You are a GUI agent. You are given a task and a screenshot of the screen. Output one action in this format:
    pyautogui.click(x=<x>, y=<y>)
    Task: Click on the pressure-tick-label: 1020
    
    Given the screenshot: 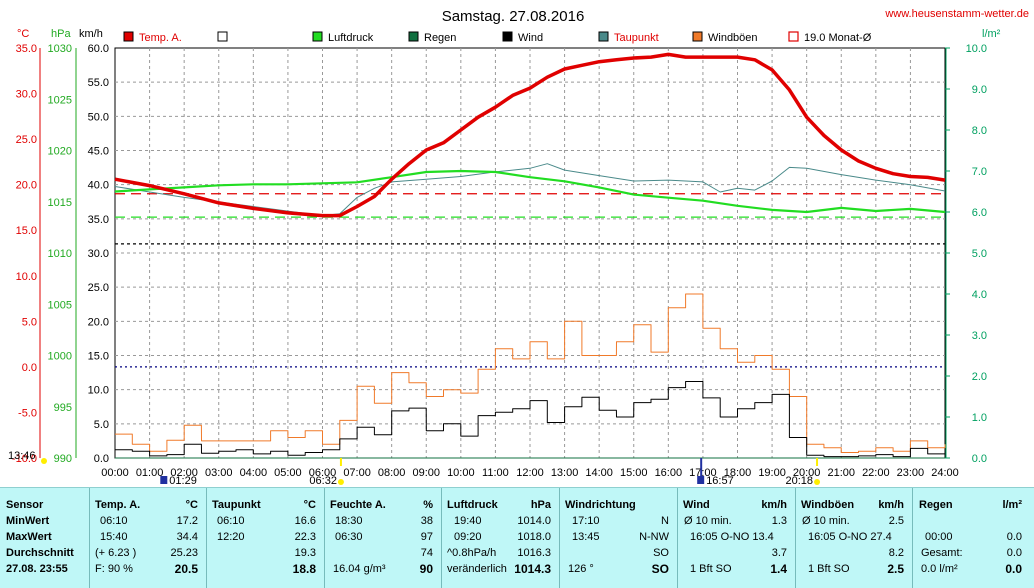 What is the action you would take?
    pyautogui.click(x=60, y=152)
    